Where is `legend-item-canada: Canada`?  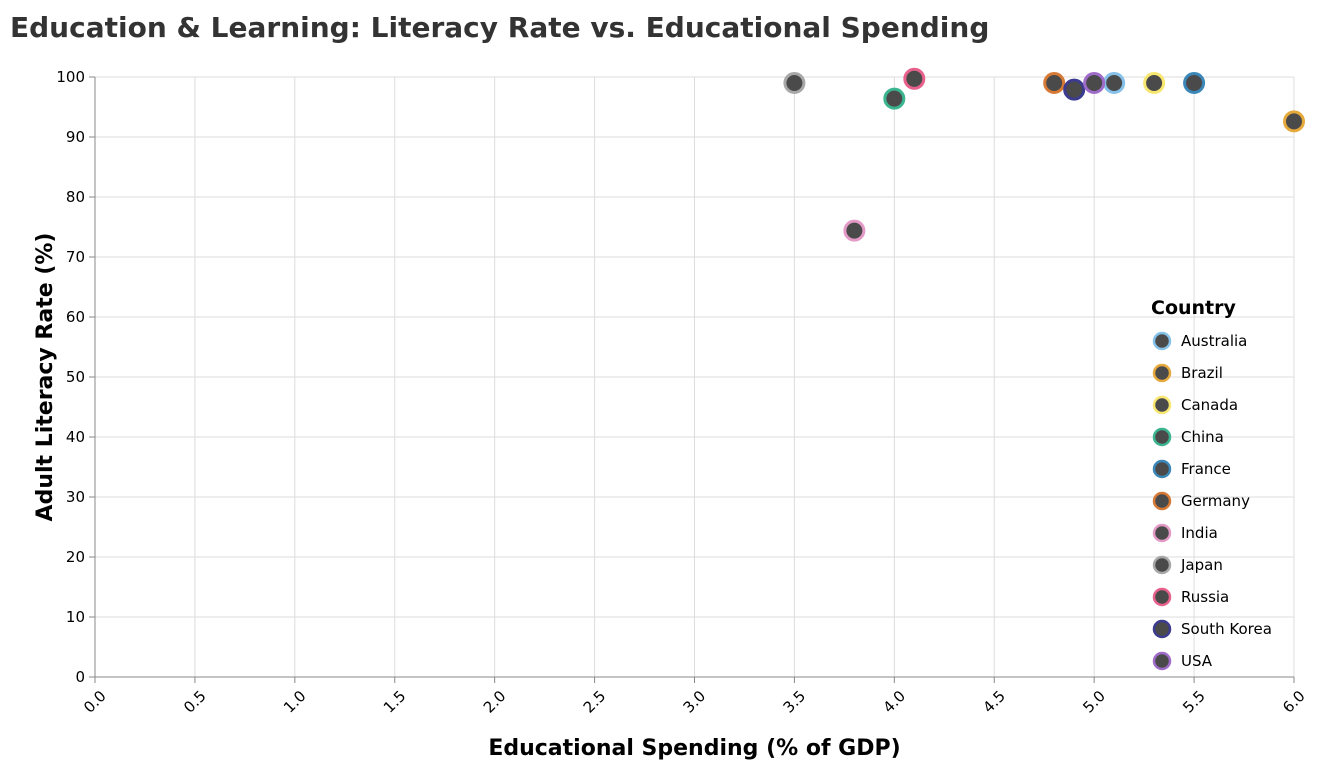
legend-item-canada: Canada is located at coordinates (1195, 405).